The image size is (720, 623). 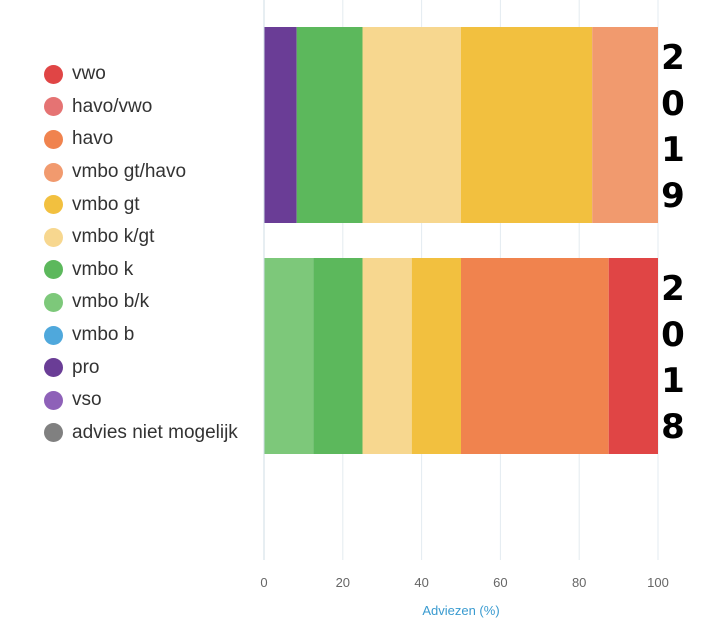 I want to click on legend-label: pro, so click(x=86, y=367).